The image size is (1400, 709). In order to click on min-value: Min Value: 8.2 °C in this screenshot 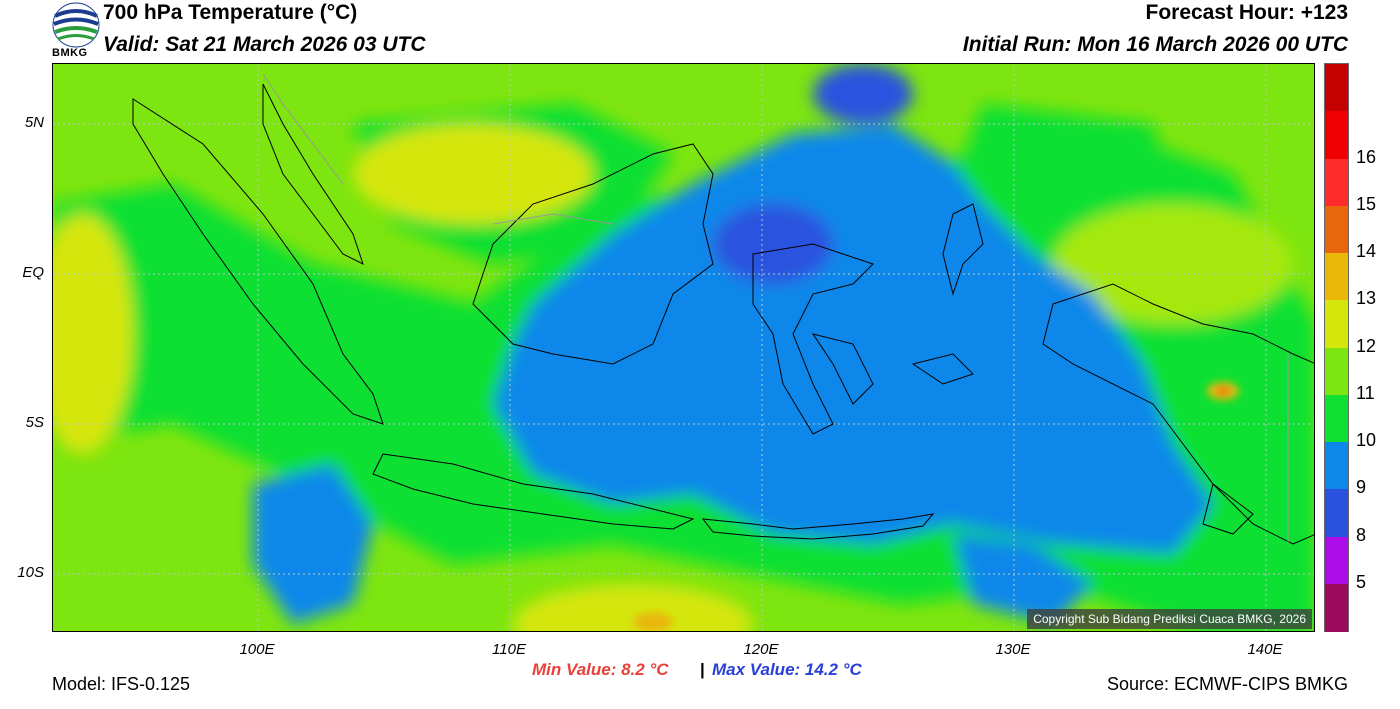, I will do `click(600, 669)`.